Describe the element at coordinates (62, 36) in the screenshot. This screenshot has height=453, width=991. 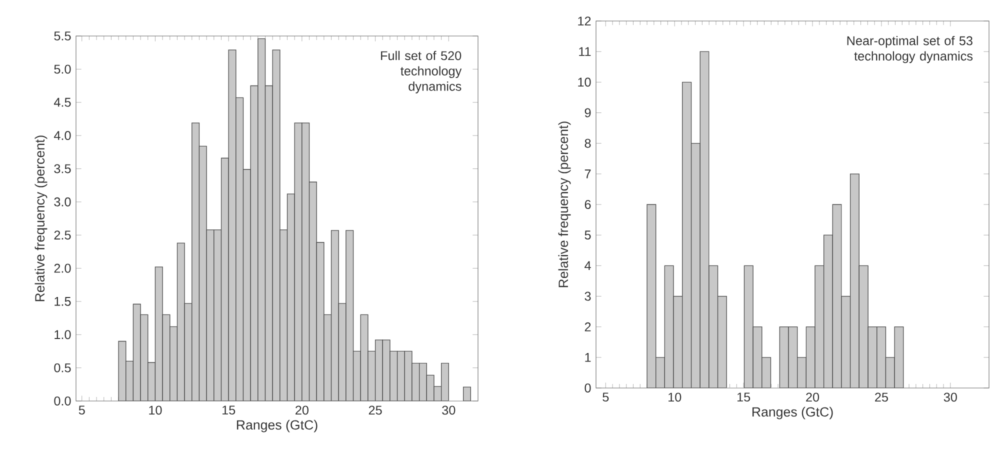
I see `y-tick-label: 5.5` at that location.